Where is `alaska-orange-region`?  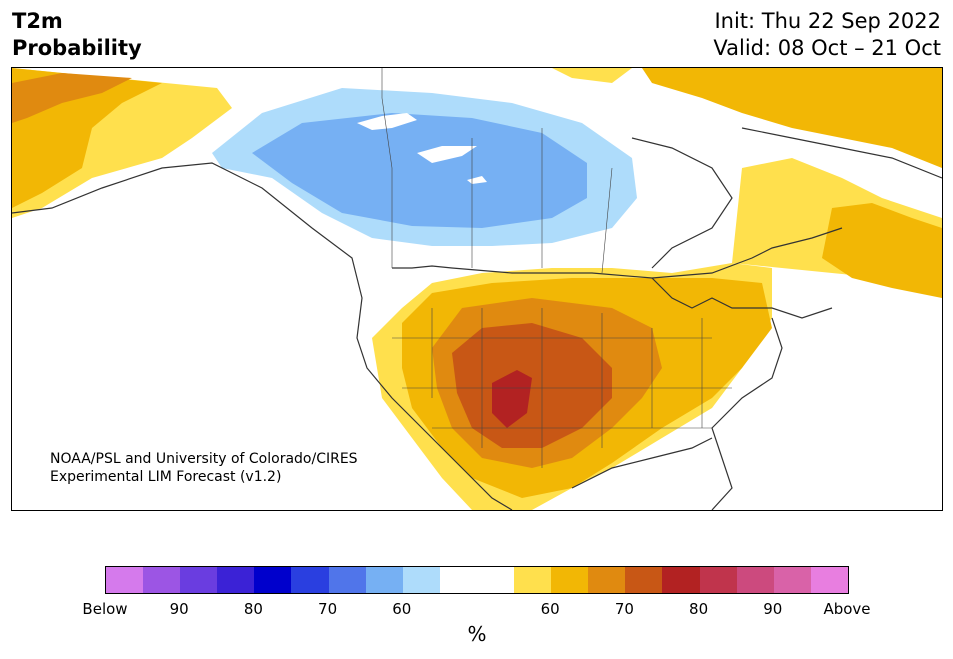
alaska-orange-region is located at coordinates (72, 98).